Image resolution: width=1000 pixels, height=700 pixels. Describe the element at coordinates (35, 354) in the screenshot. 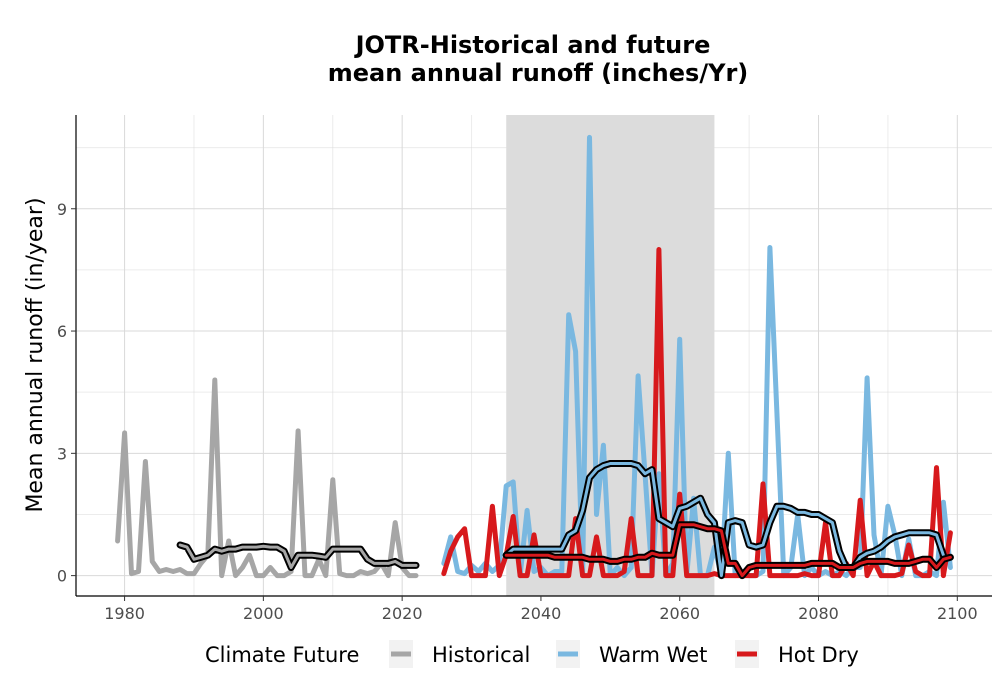

I see `y-axis-label: Mean annual runoff (in/year)` at that location.